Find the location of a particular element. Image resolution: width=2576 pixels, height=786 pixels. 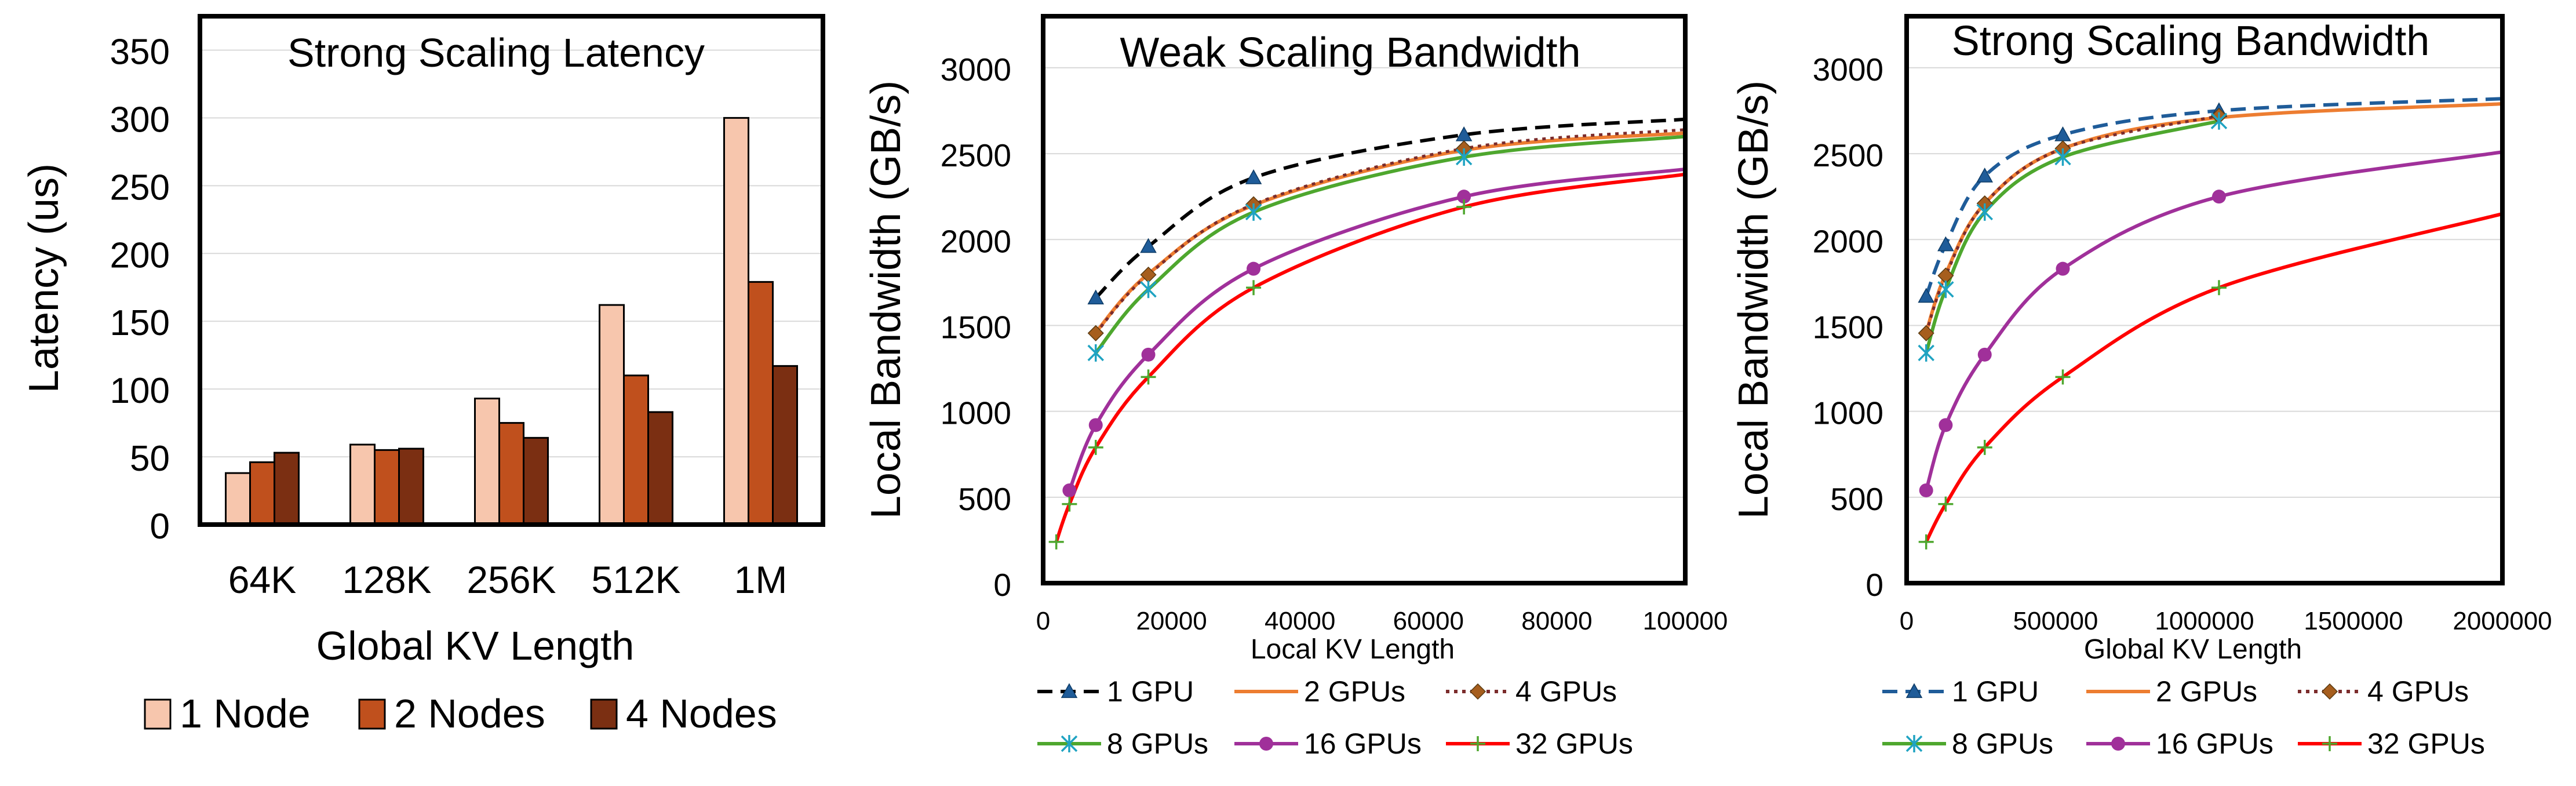

y-tick-label: 2000 is located at coordinates (1848, 241).